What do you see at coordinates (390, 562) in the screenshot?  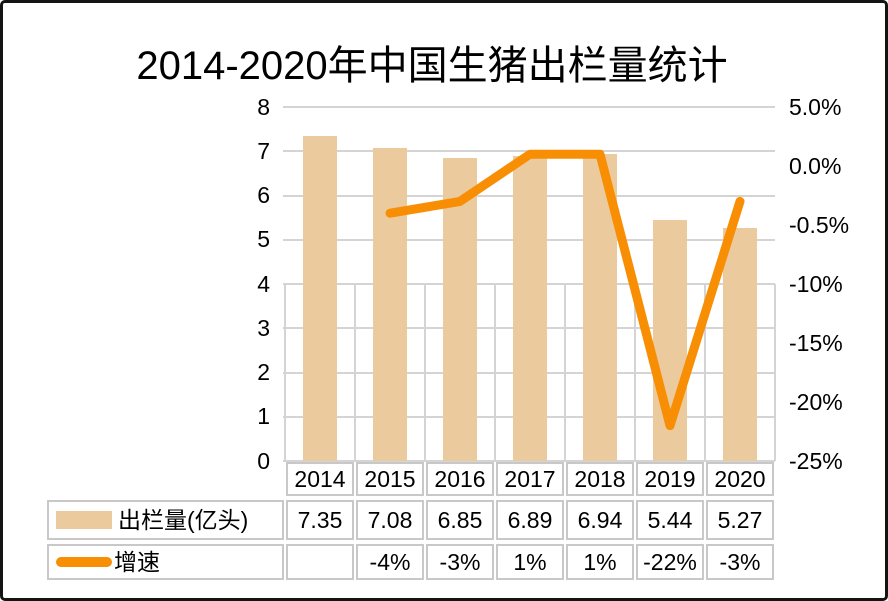 I see `table-value-cell: -4%` at bounding box center [390, 562].